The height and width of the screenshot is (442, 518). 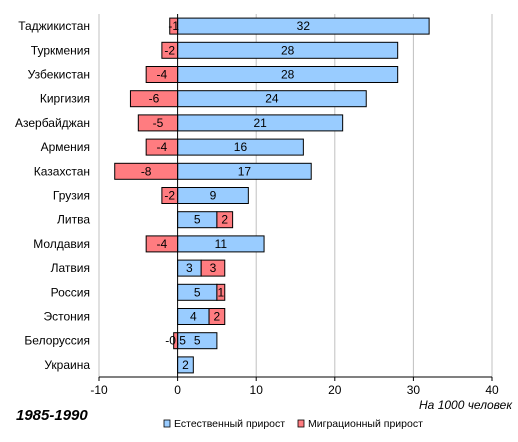 I want to click on category-label: Молдавия, so click(x=61, y=244).